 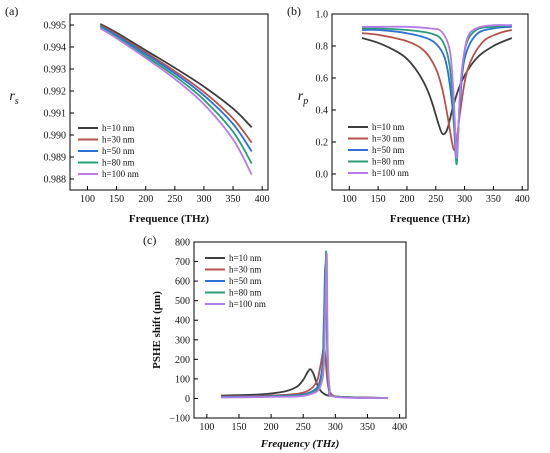 I want to click on legend-label-b-0: h=10 nm, so click(x=388, y=127).